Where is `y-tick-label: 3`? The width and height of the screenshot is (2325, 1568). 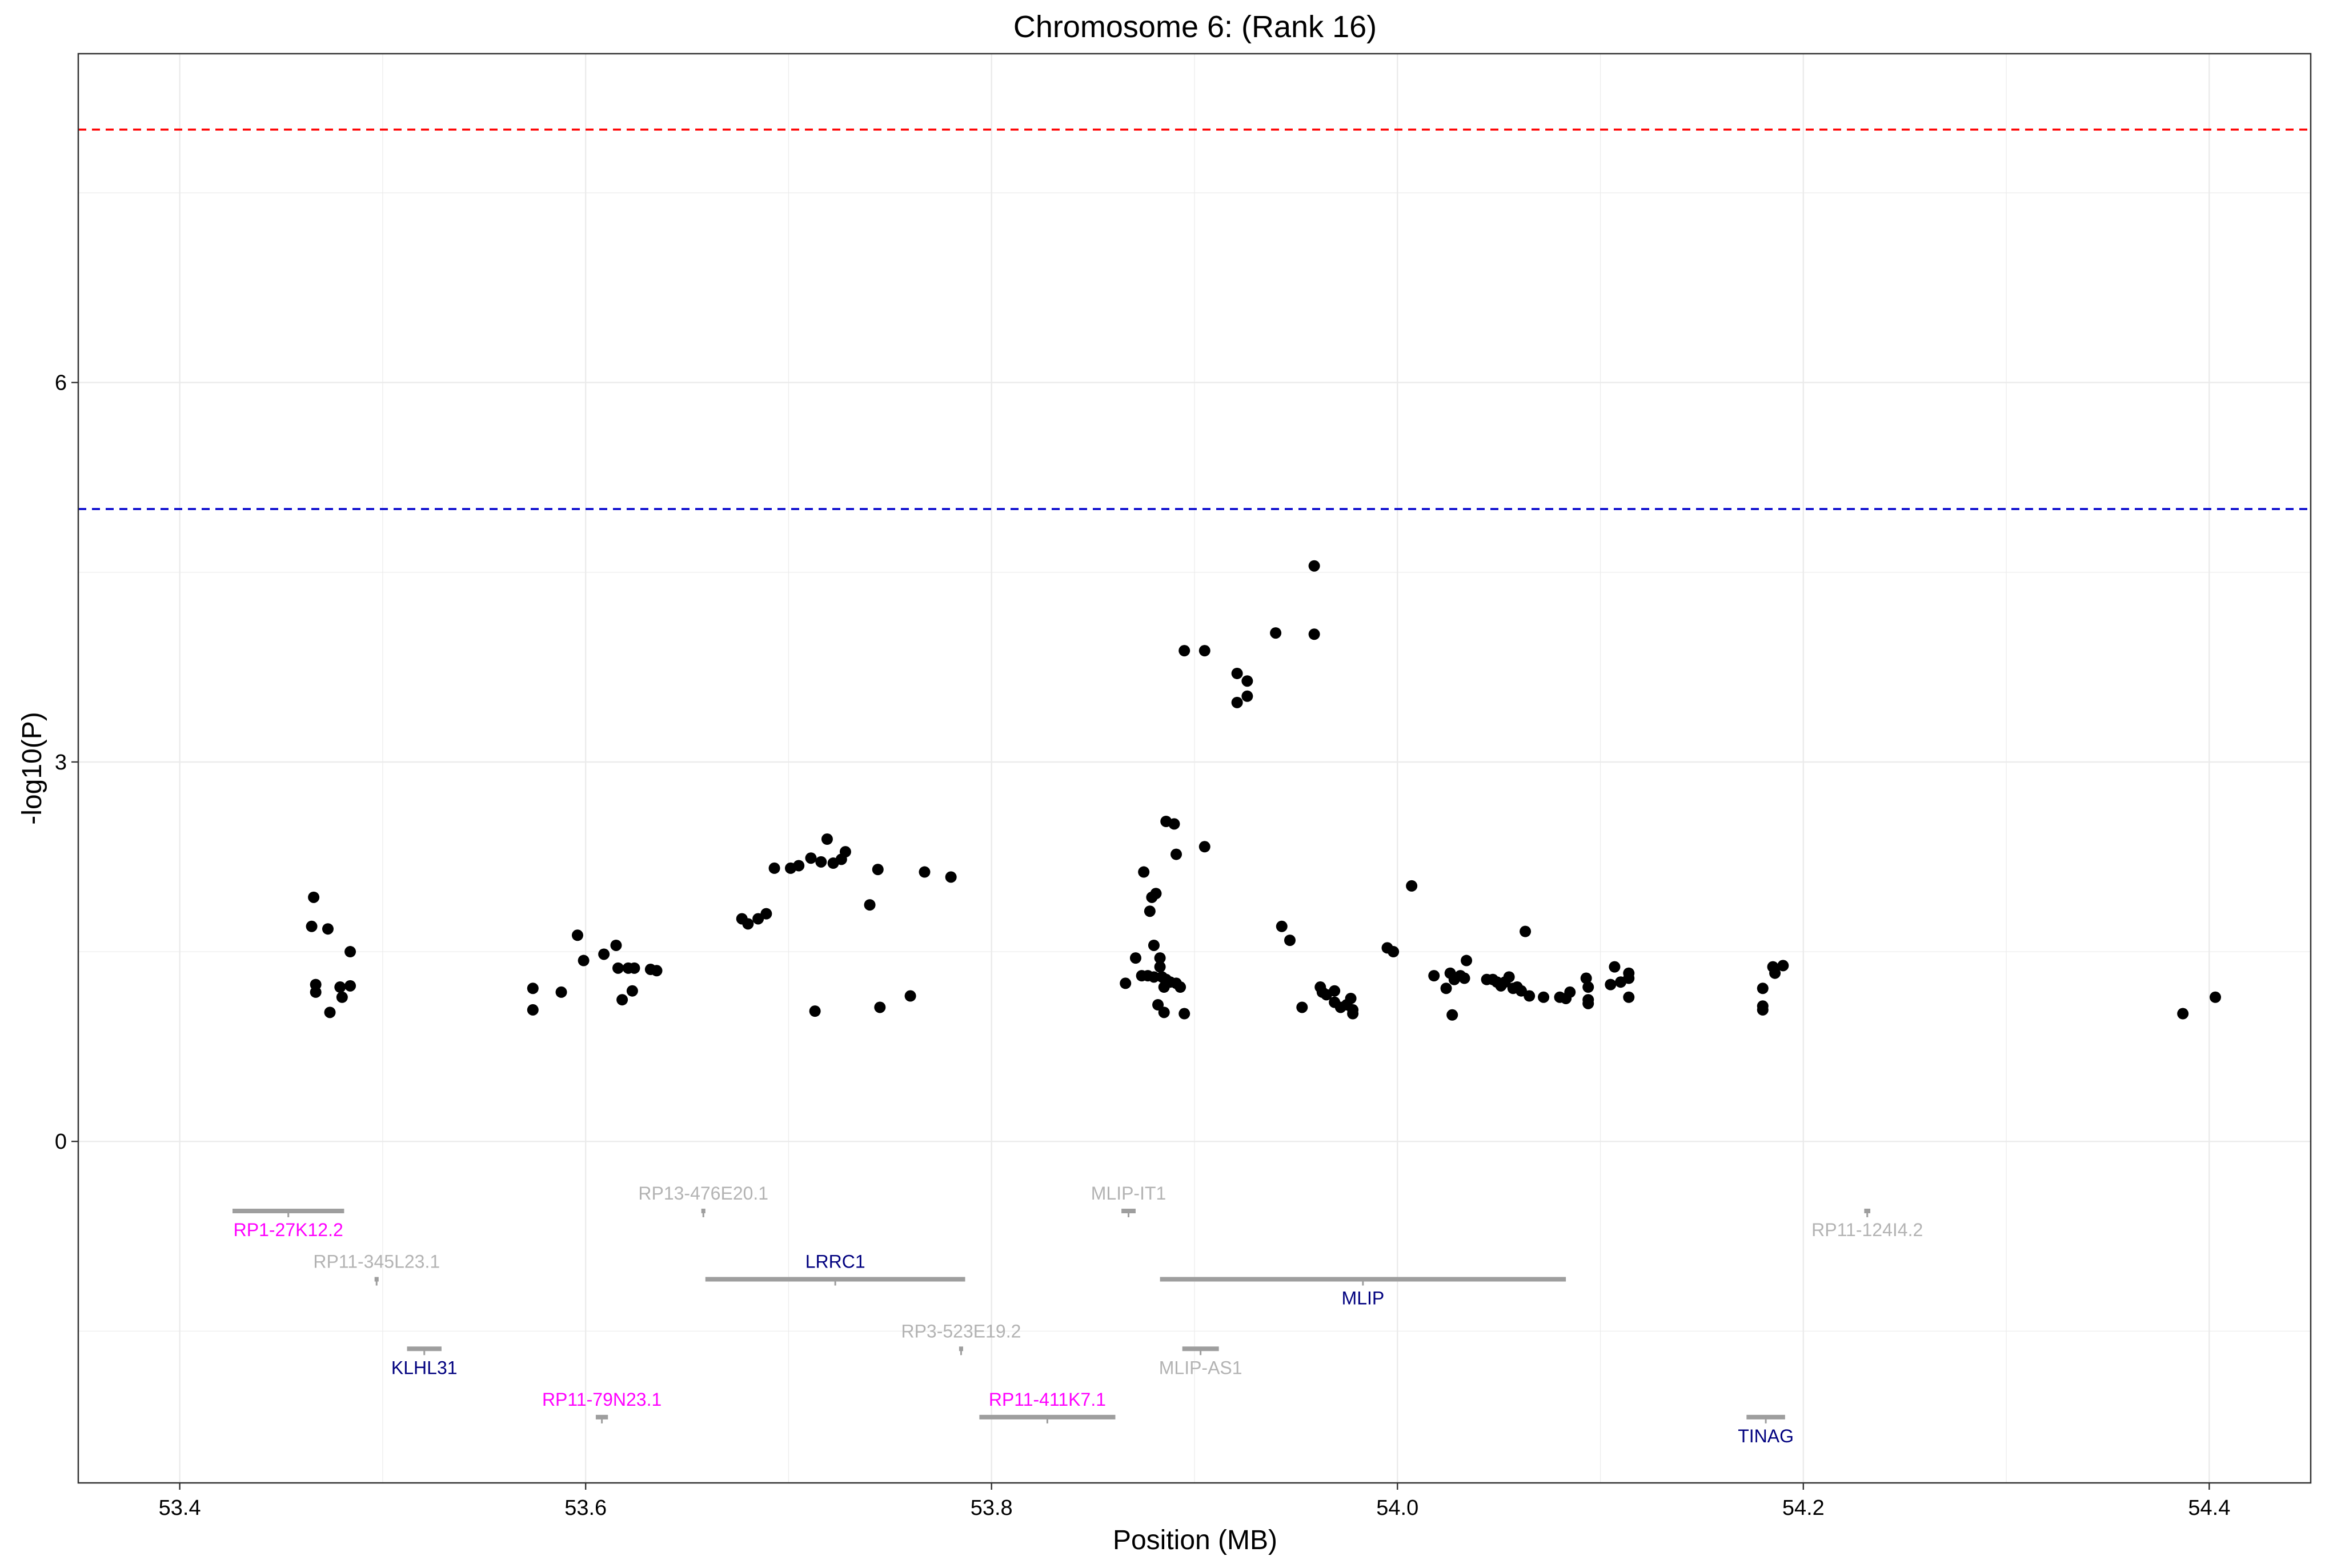
y-tick-label: 3 is located at coordinates (61, 763).